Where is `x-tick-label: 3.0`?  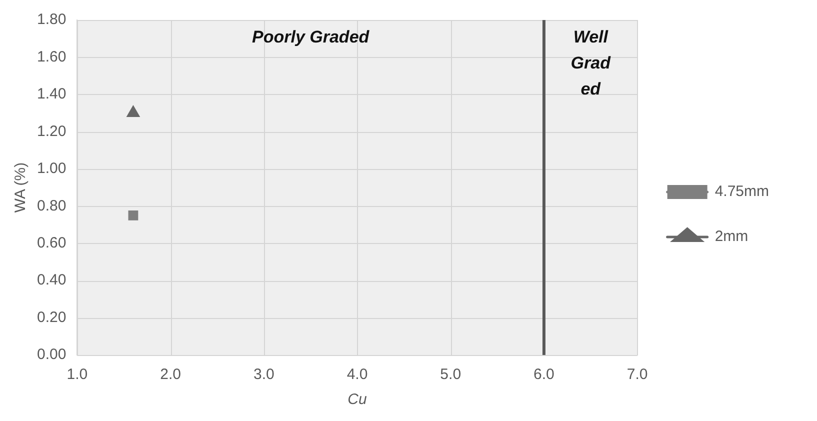
x-tick-label: 3.0 is located at coordinates (263, 375).